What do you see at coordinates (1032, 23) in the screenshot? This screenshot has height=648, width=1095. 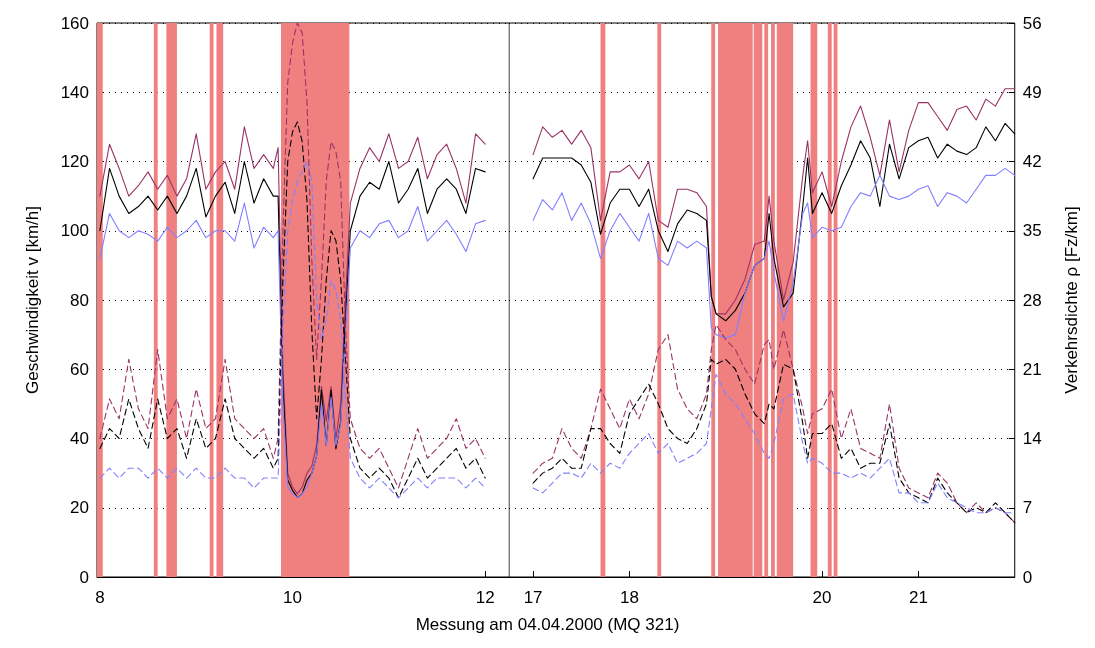 I see `y2-tick-label: 56` at bounding box center [1032, 23].